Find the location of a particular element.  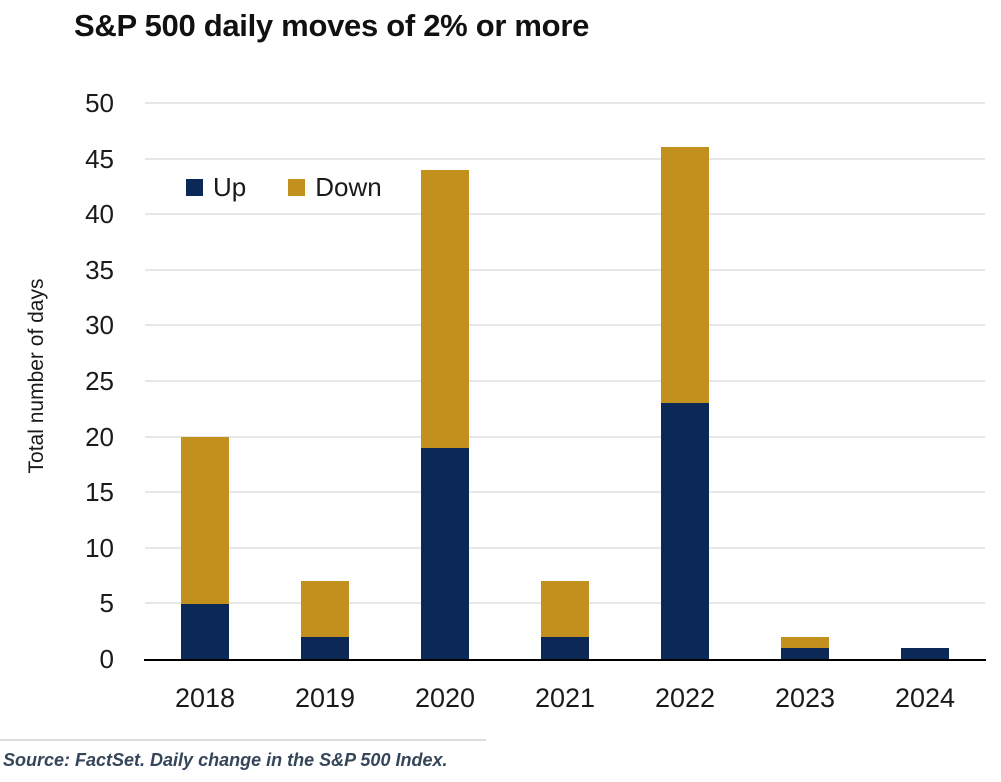

x-tick-label-2019: 2019 is located at coordinates (325, 698).